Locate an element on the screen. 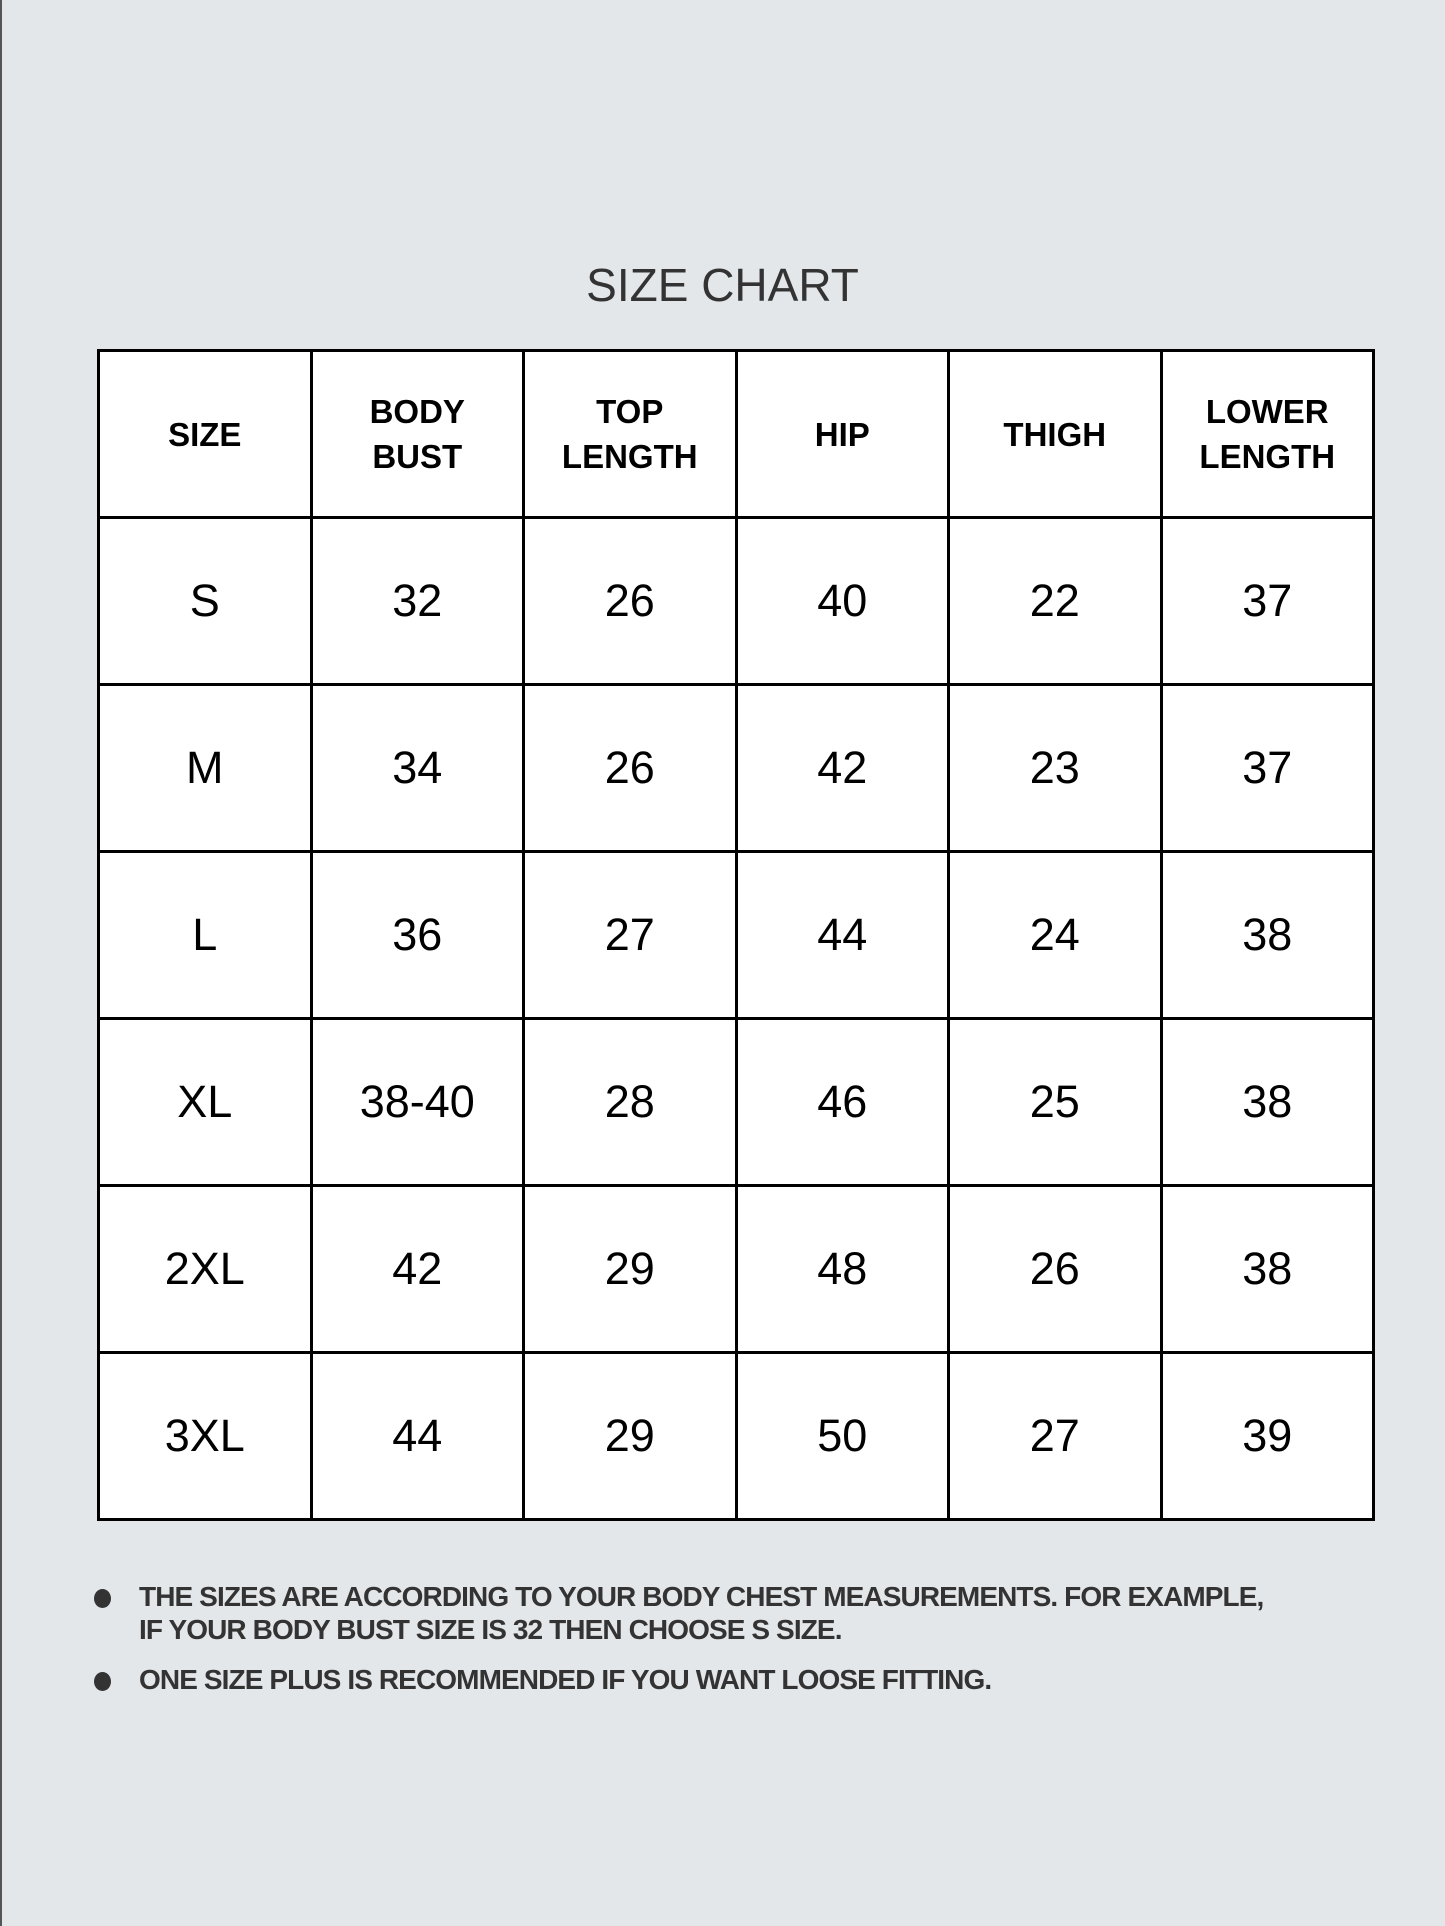  table-row: M 34 26 42 23 37 is located at coordinates (736, 768).